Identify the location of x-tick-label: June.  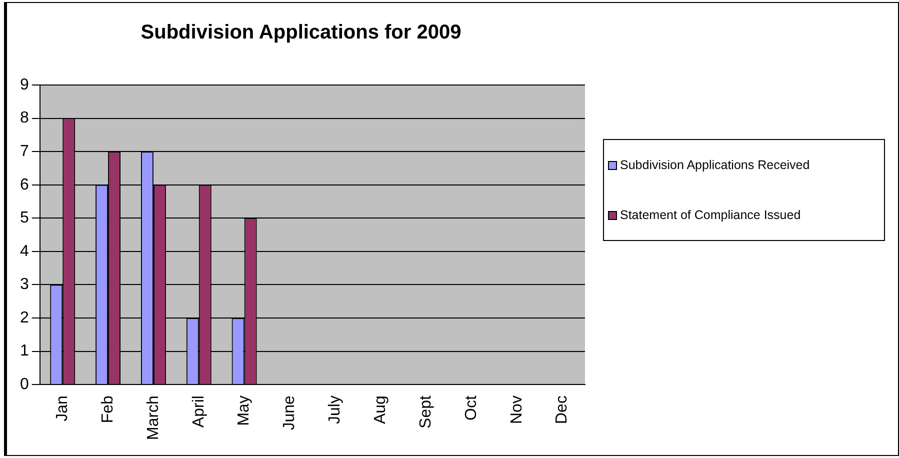
(289, 412).